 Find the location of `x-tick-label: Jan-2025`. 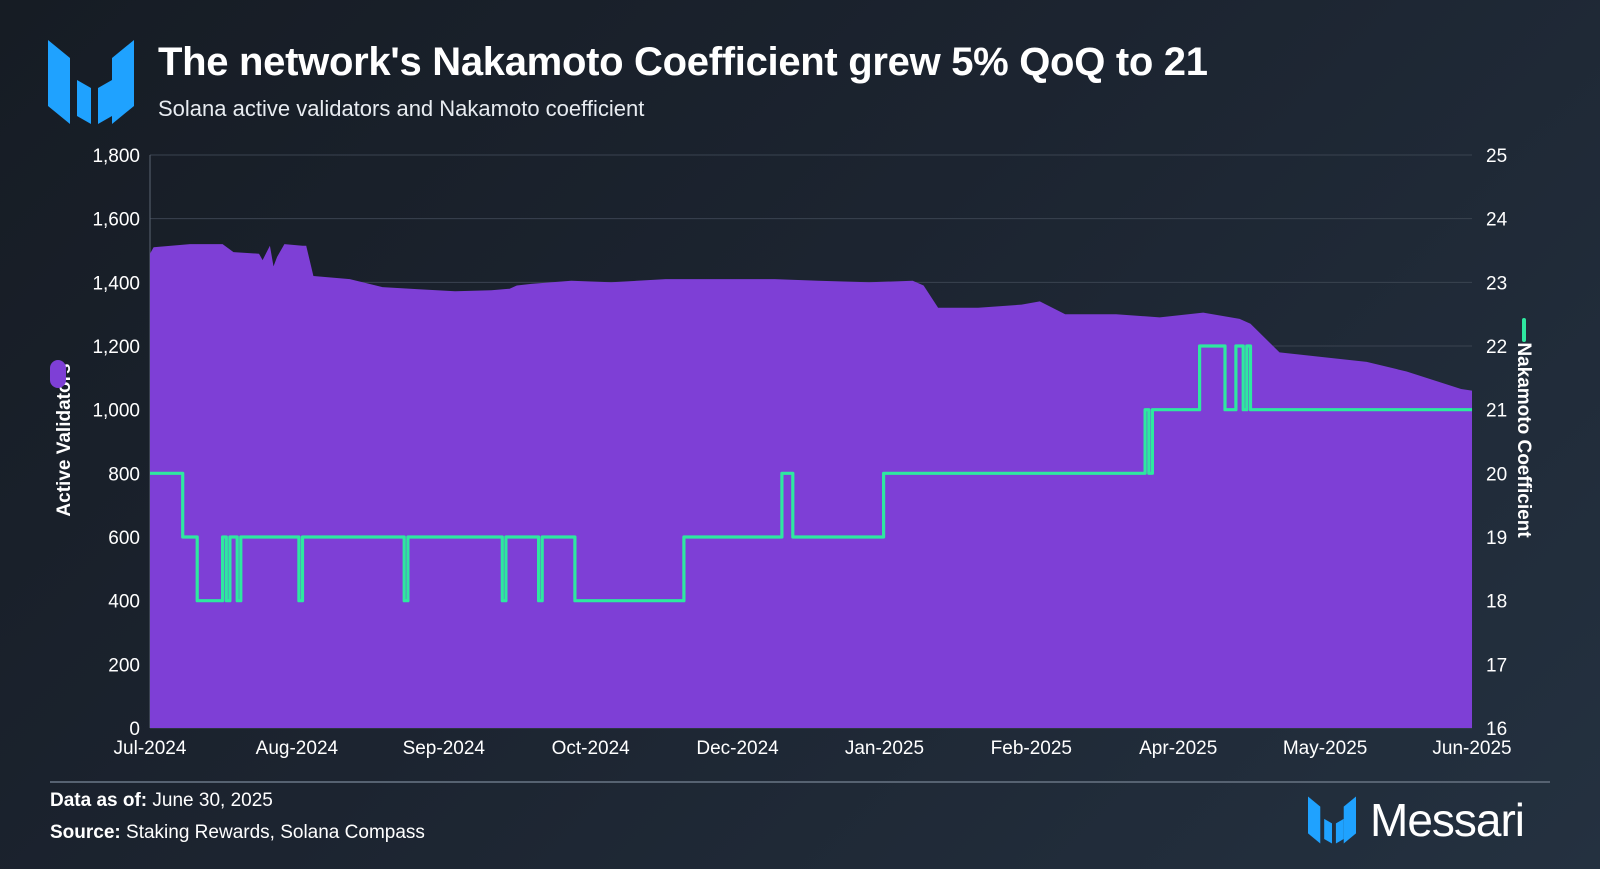

x-tick-label: Jan-2025 is located at coordinates (884, 748).